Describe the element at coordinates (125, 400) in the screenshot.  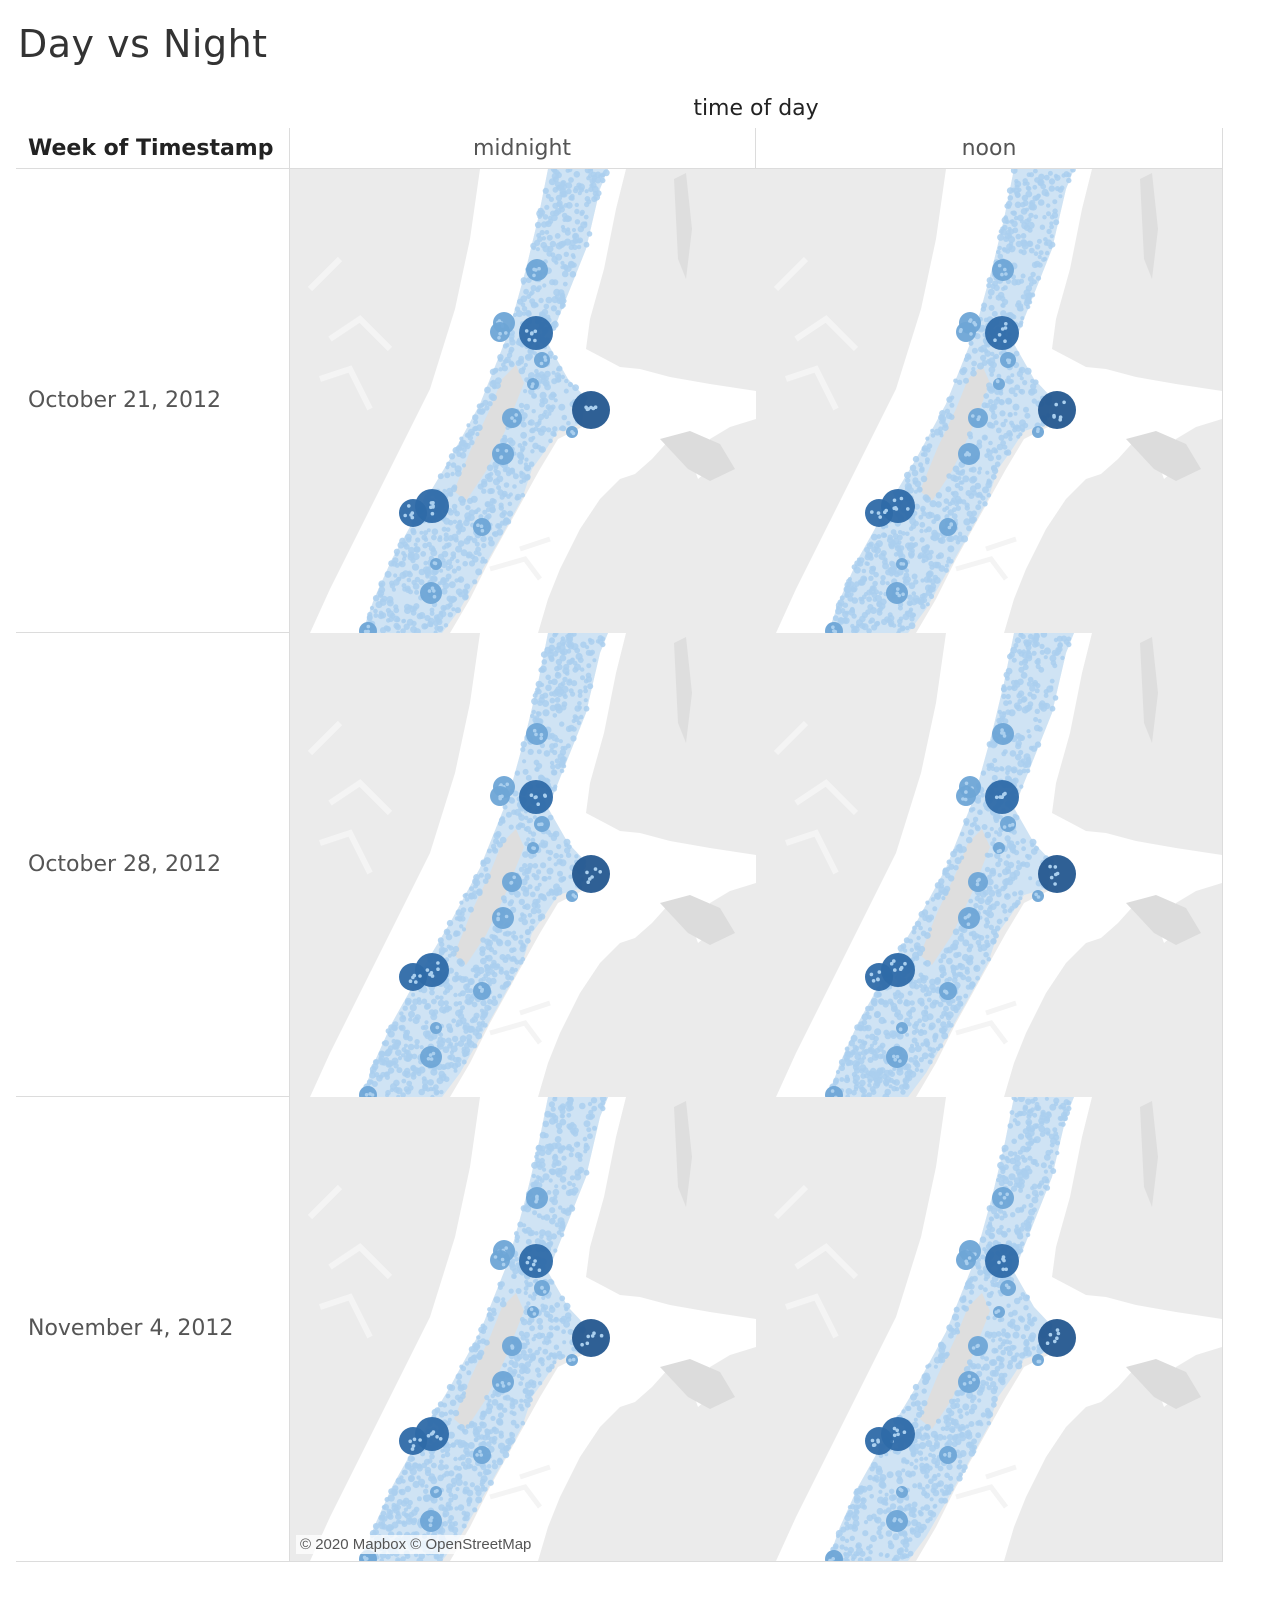
I see `row-header-week-1: October 21, 2012` at that location.